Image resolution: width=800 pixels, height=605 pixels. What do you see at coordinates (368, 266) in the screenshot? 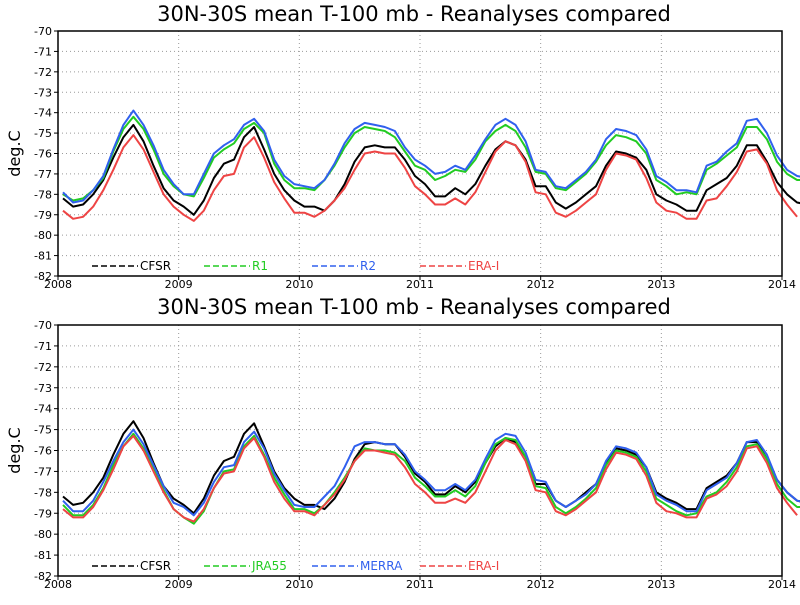
I see `legend-label: R2` at bounding box center [368, 266].